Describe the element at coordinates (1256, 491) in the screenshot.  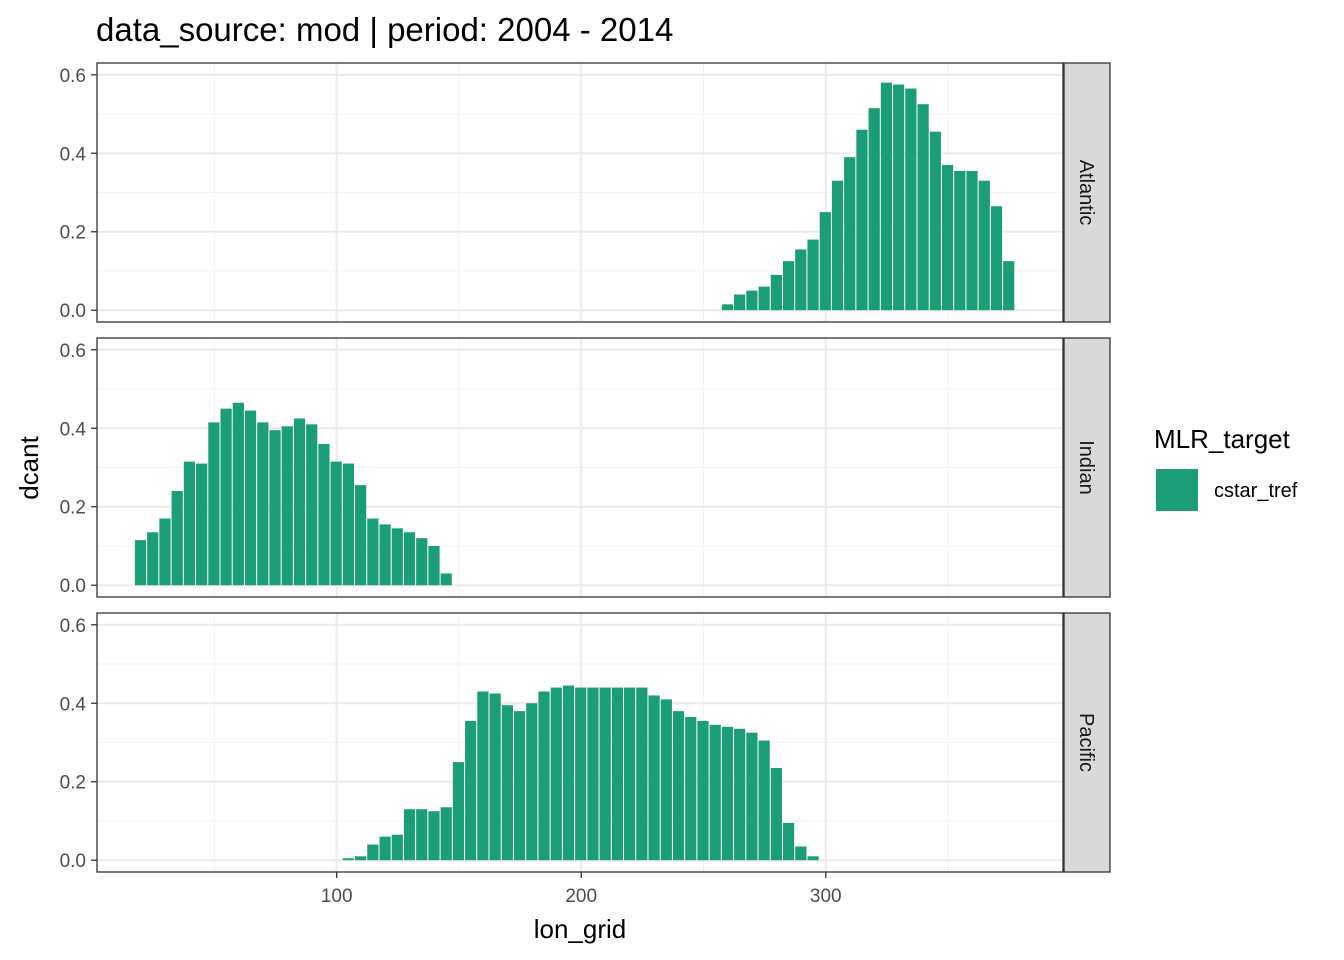
I see `legend-label-cstar-tref: cstar_tref` at that location.